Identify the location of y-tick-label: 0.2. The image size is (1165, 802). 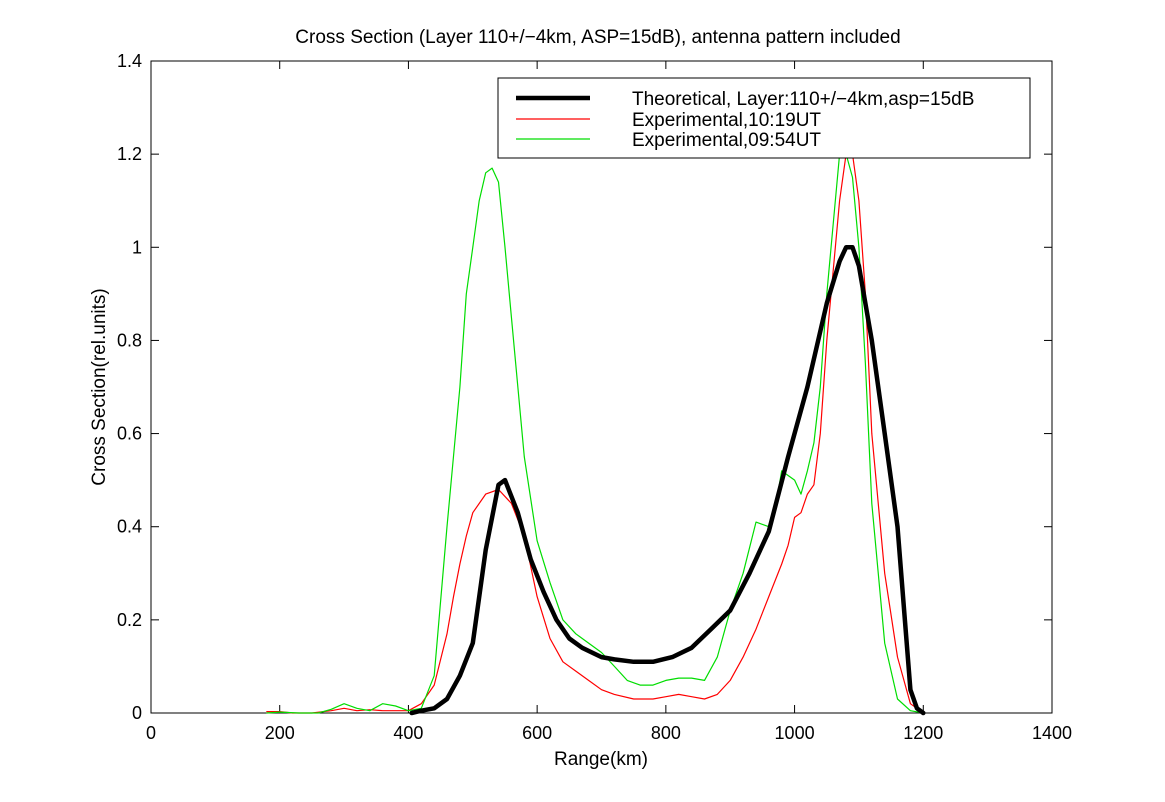
(129, 620).